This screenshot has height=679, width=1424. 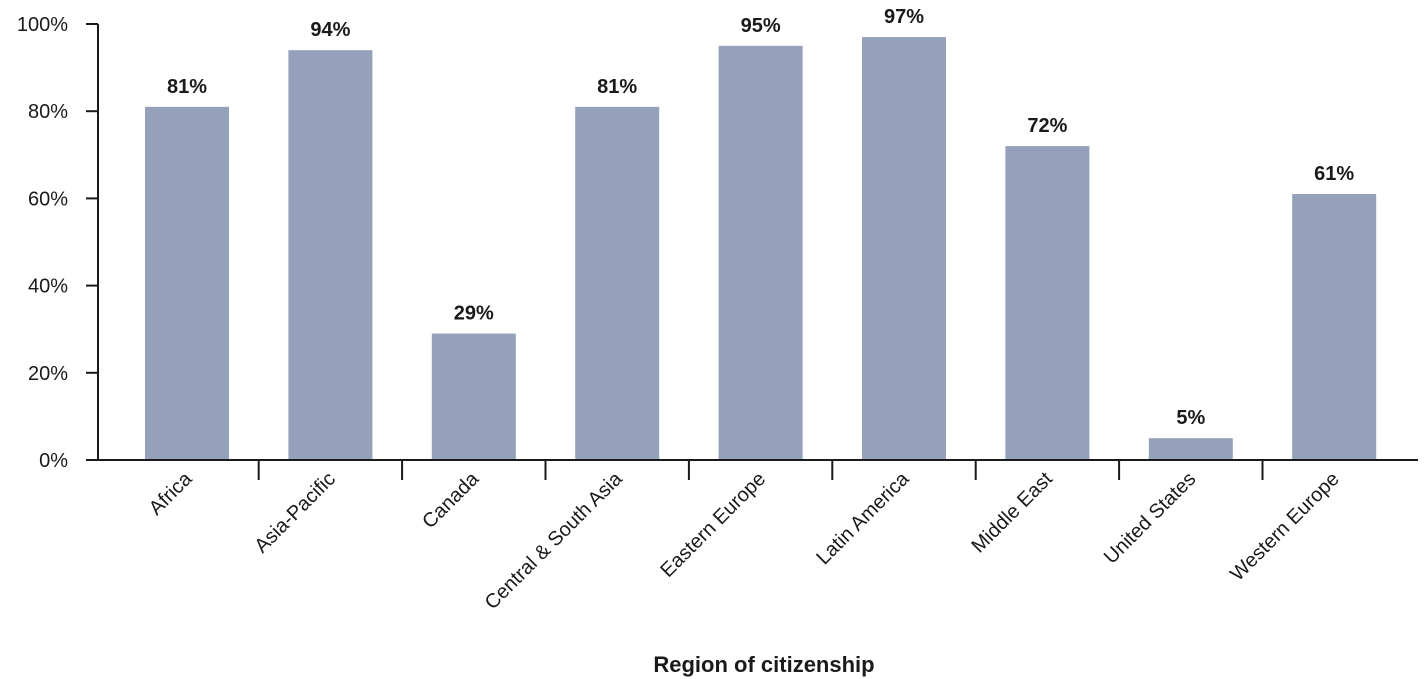 I want to click on y-axis: 0% 20% 40% 60% 80% 100%, so click(x=58, y=243).